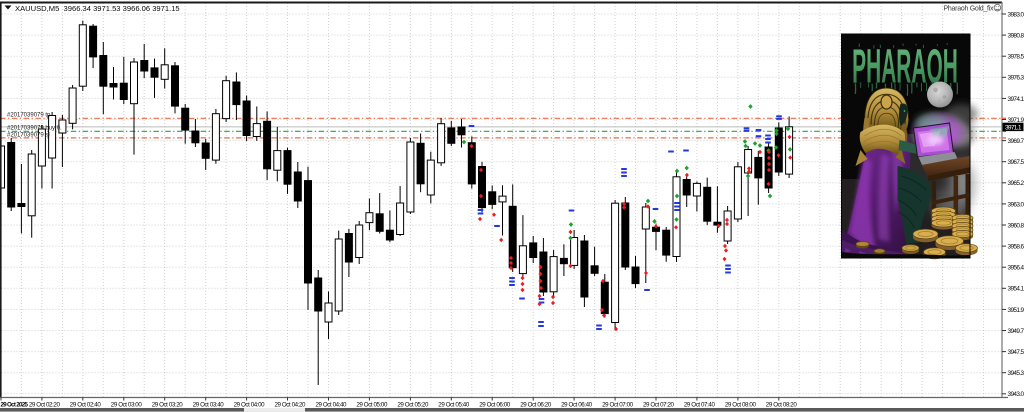 This screenshot has height=412, width=1024. I want to click on svg-text: 29 Oct 07:00, so click(618, 404).